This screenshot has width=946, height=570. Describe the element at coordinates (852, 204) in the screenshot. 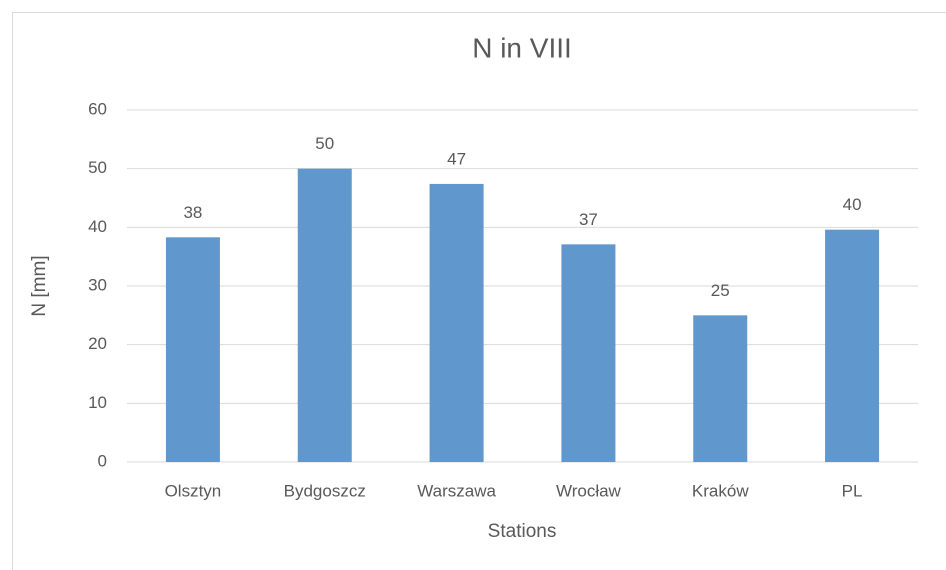

I see `data-label: 40` at that location.